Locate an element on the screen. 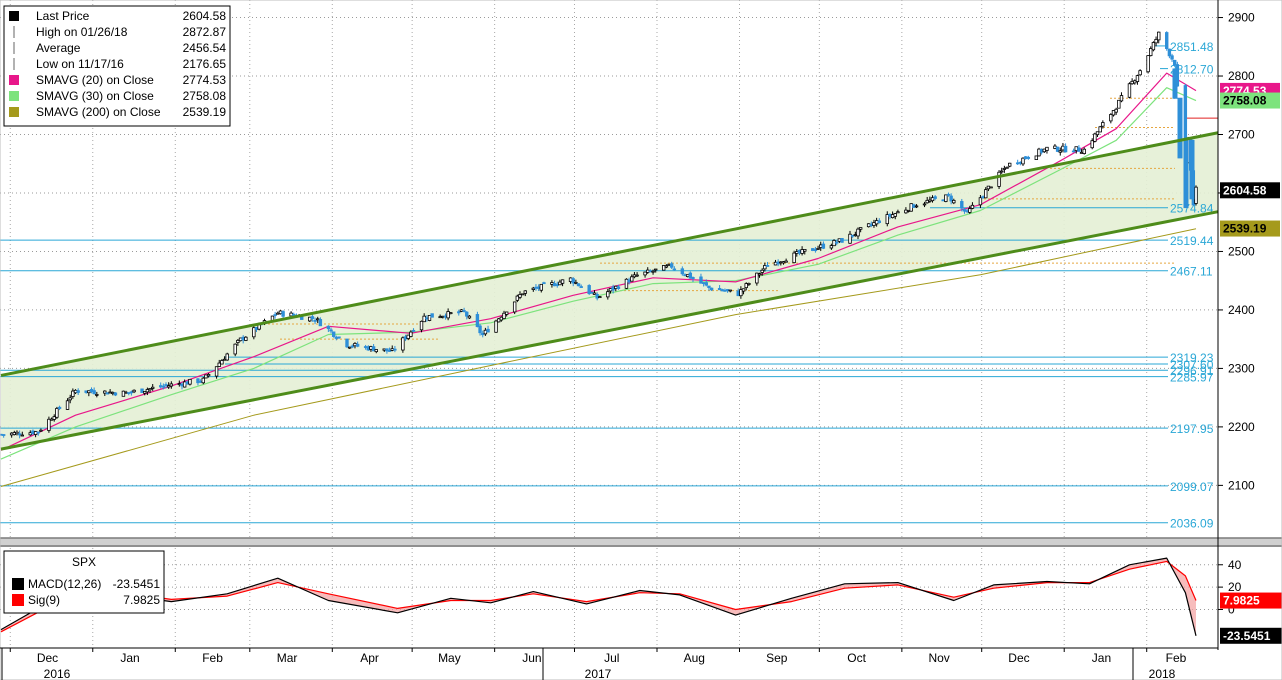 This screenshot has height=680, width=1282. legend-value: 2774.53 is located at coordinates (205, 80).